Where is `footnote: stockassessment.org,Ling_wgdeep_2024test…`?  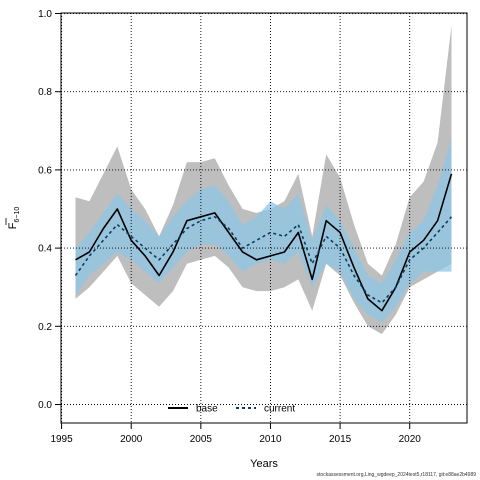 footnote: stockassessment.org,Ling_wgdeep_2024test… is located at coordinates (396, 475).